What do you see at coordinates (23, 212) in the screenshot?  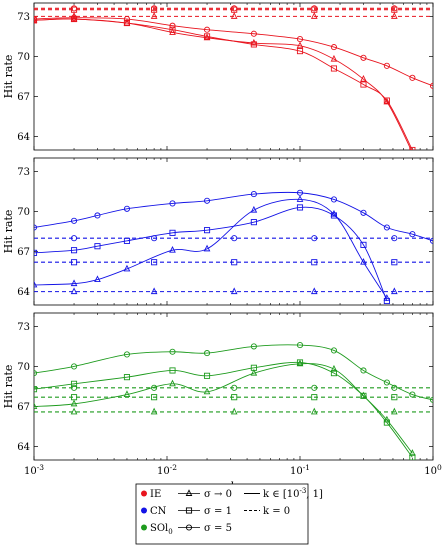 I see `y-tick-label: 70` at bounding box center [23, 212].